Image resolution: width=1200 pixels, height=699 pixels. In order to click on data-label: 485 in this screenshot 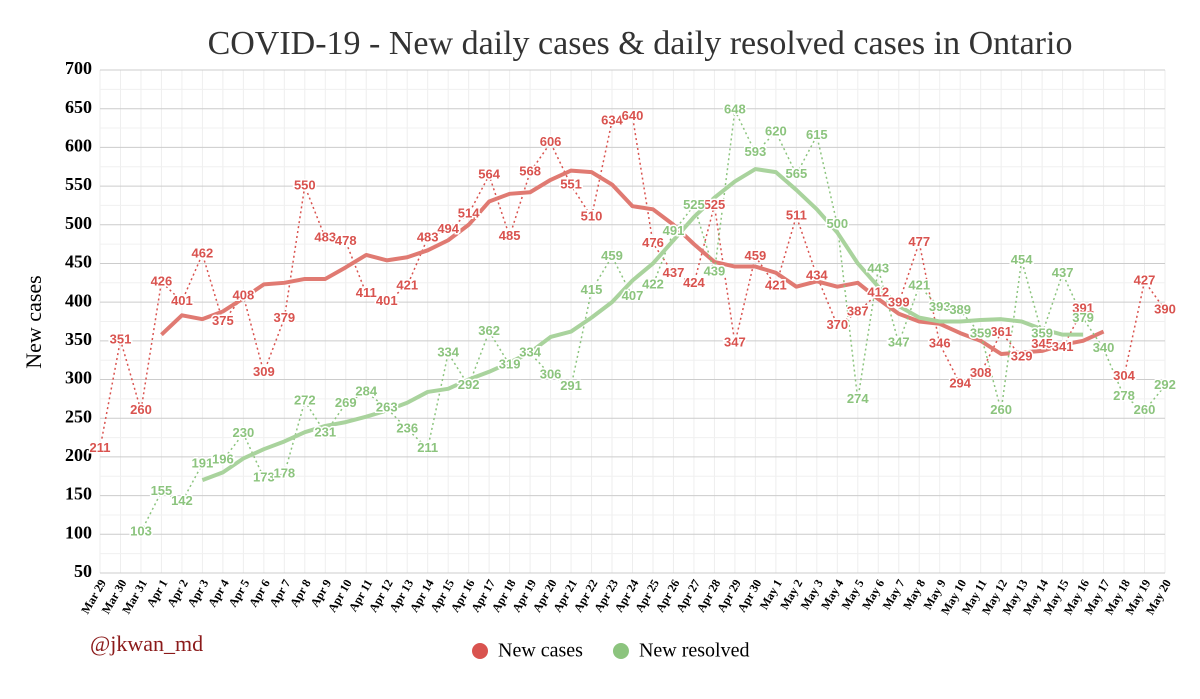, I will do `click(510, 235)`.